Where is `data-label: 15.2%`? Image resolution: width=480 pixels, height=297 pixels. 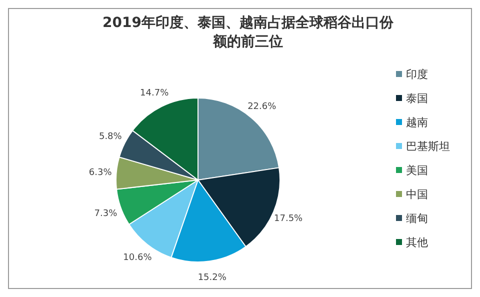
data-label: 15.2% is located at coordinates (212, 278).